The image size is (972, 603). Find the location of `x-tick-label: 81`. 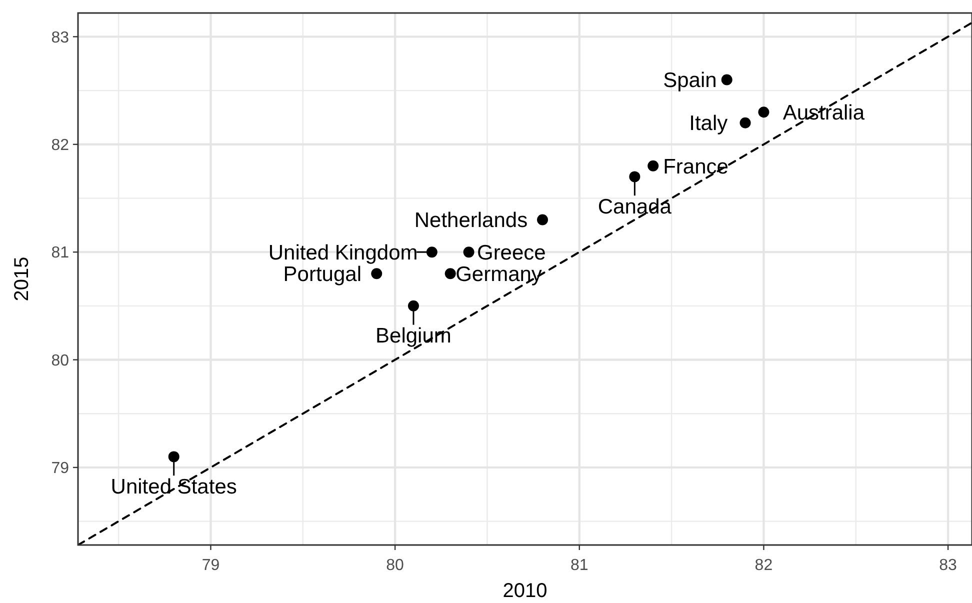

x-tick-label: 81 is located at coordinates (579, 565).